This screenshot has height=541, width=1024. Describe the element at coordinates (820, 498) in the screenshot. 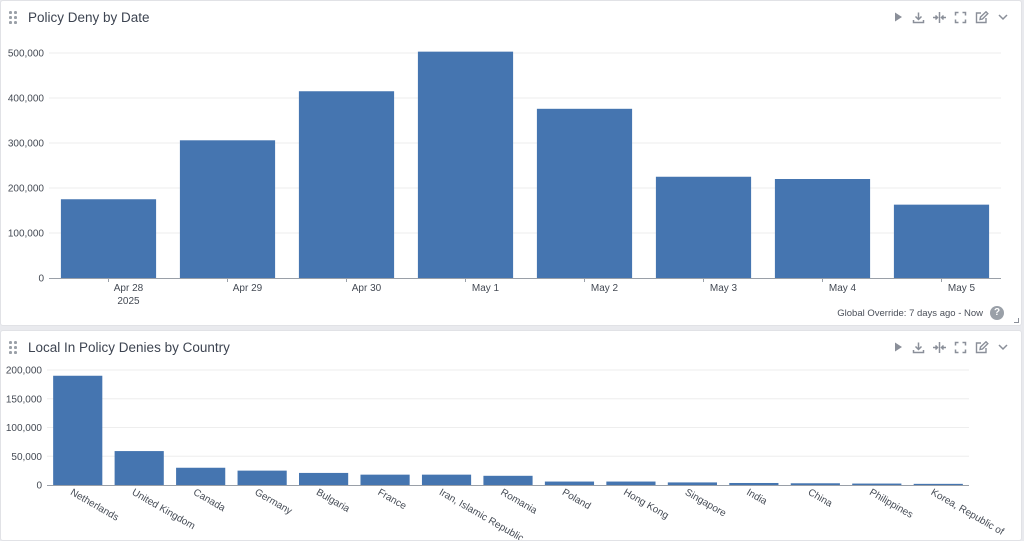

I see `x-tick-label: China` at that location.